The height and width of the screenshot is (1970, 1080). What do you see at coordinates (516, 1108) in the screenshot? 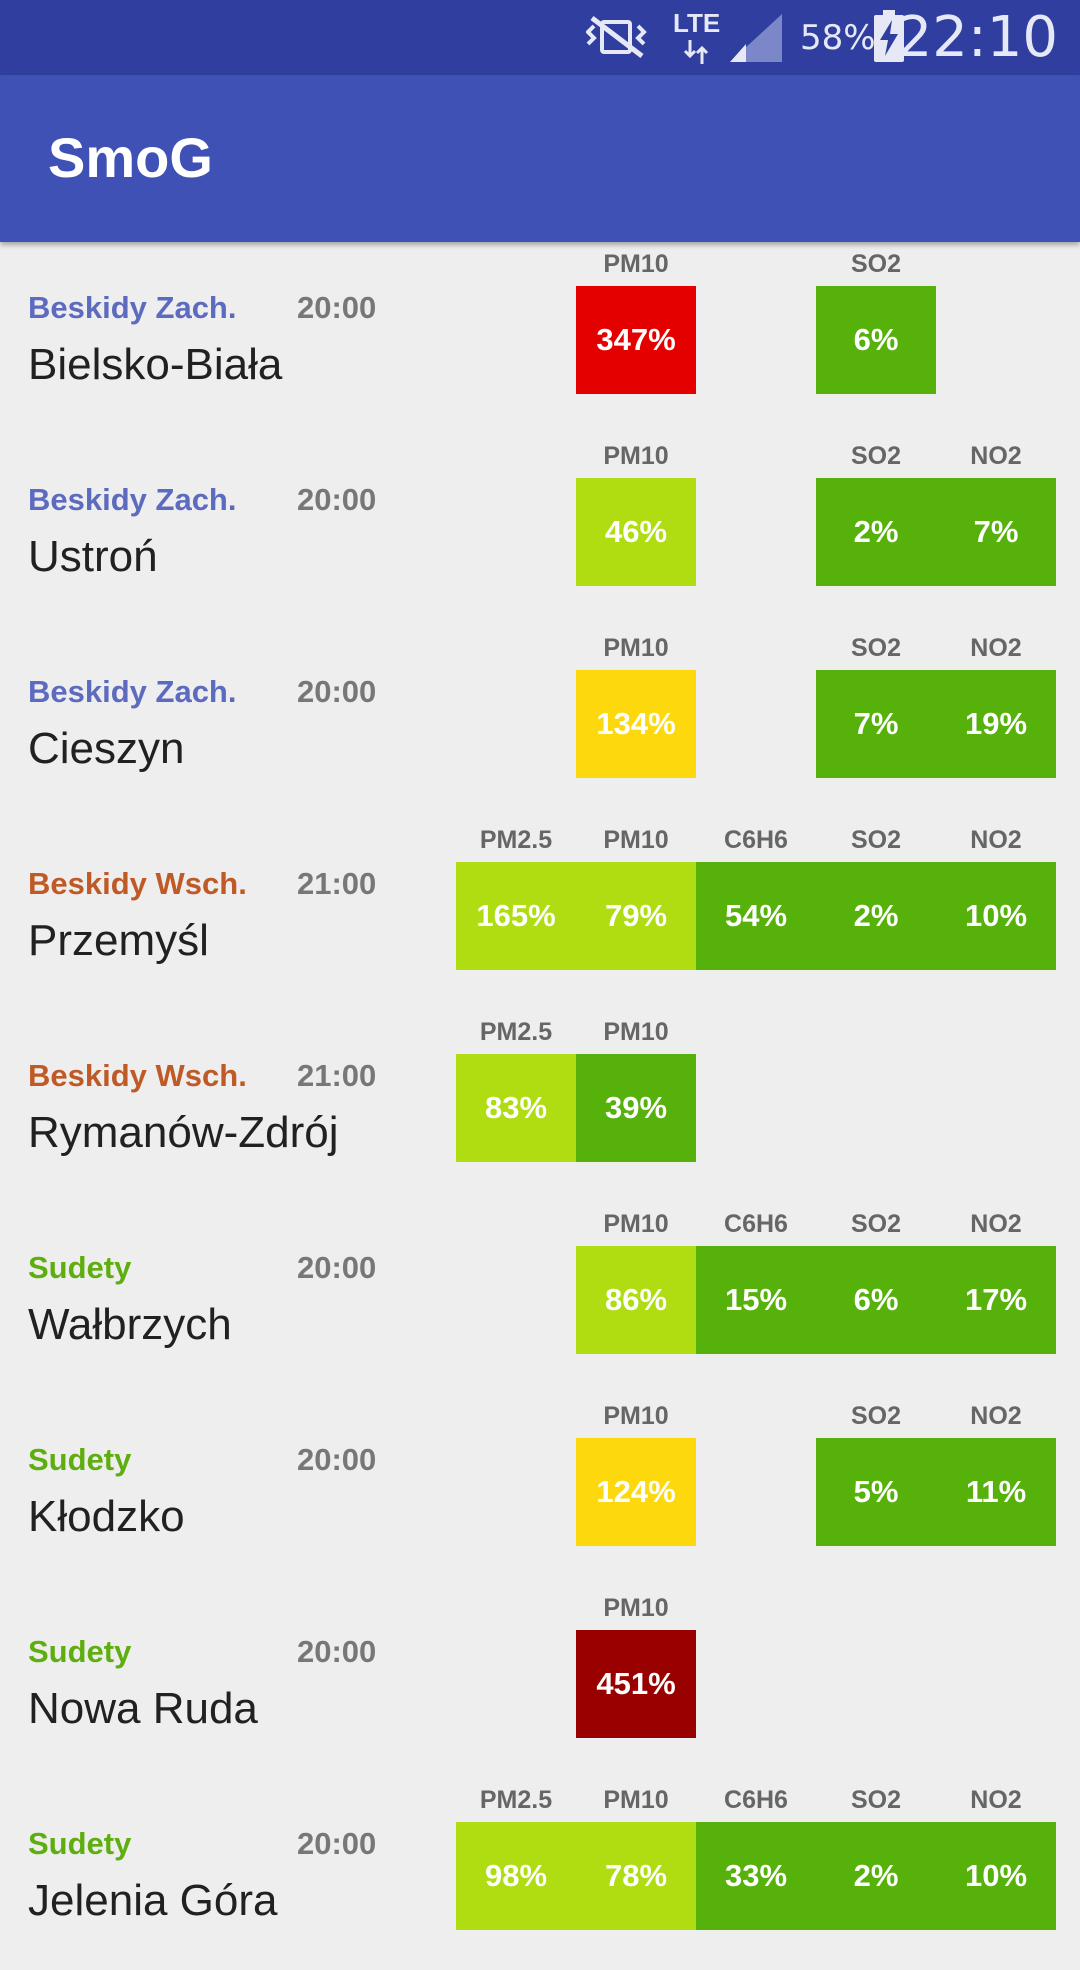
I see `pollutant-value-badge: 83%` at bounding box center [516, 1108].